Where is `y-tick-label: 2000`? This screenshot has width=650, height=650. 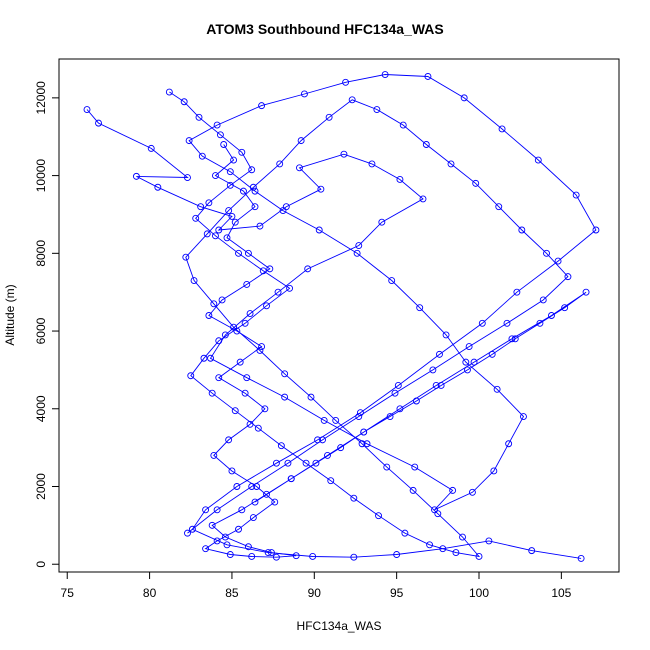 y-tick-label: 2000 is located at coordinates (41, 486).